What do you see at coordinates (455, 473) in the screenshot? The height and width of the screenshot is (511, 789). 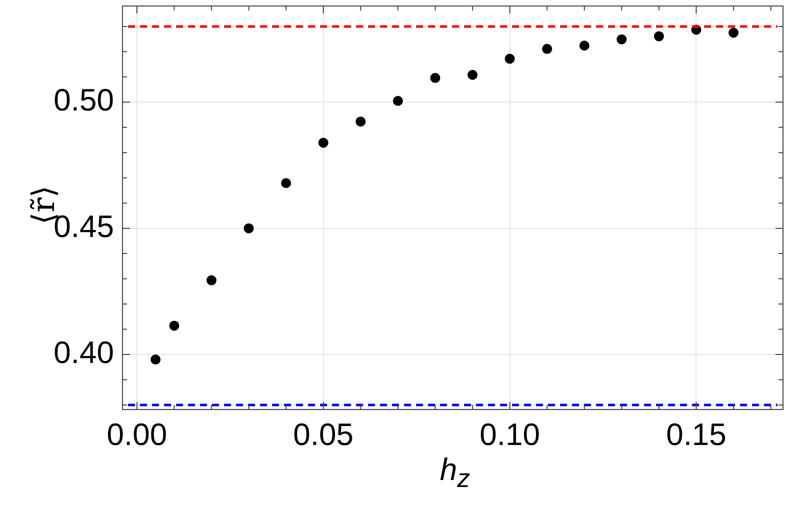 I see `x-axis-title: h$_{z}$` at bounding box center [455, 473].